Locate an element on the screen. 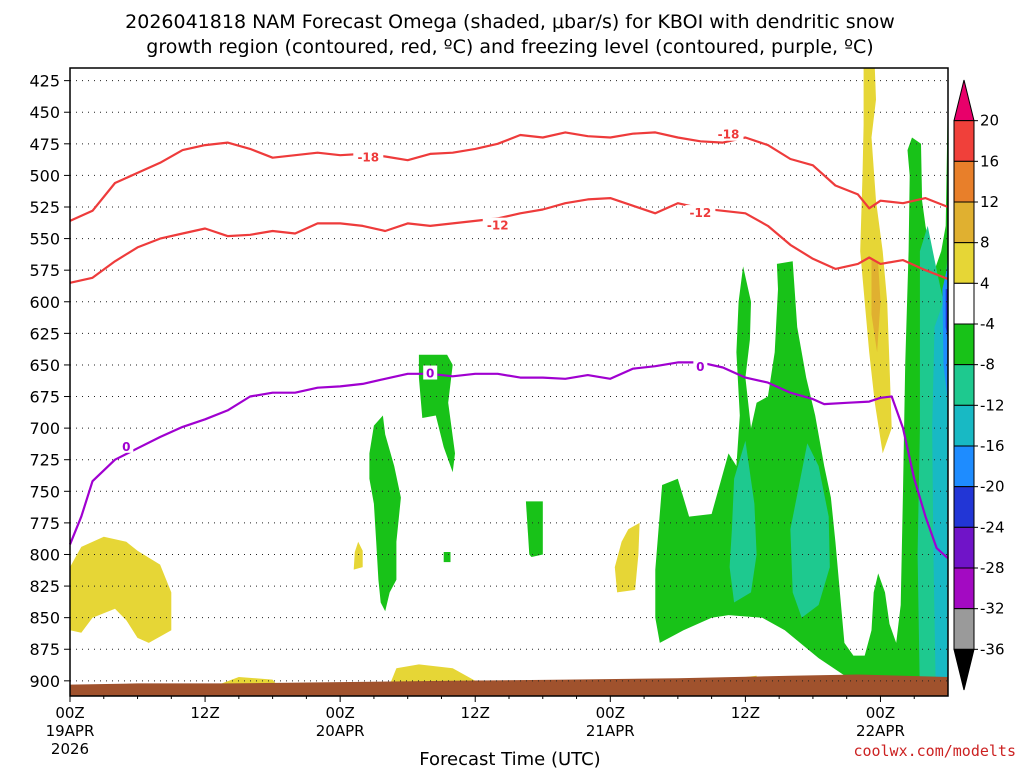 This screenshot has width=1024, height=768. ytick-label-700: 700 is located at coordinates (44, 428).